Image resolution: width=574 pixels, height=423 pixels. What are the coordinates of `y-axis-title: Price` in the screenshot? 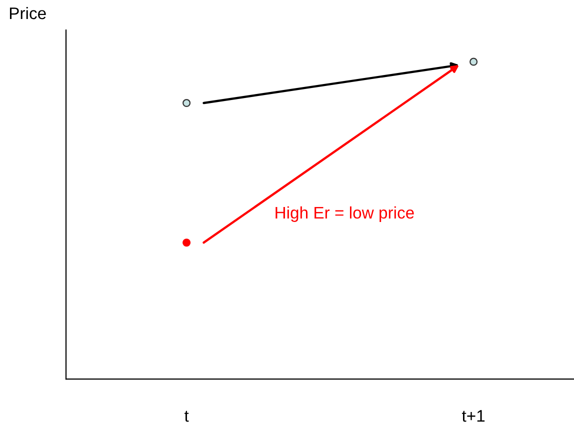 It's located at (28, 13).